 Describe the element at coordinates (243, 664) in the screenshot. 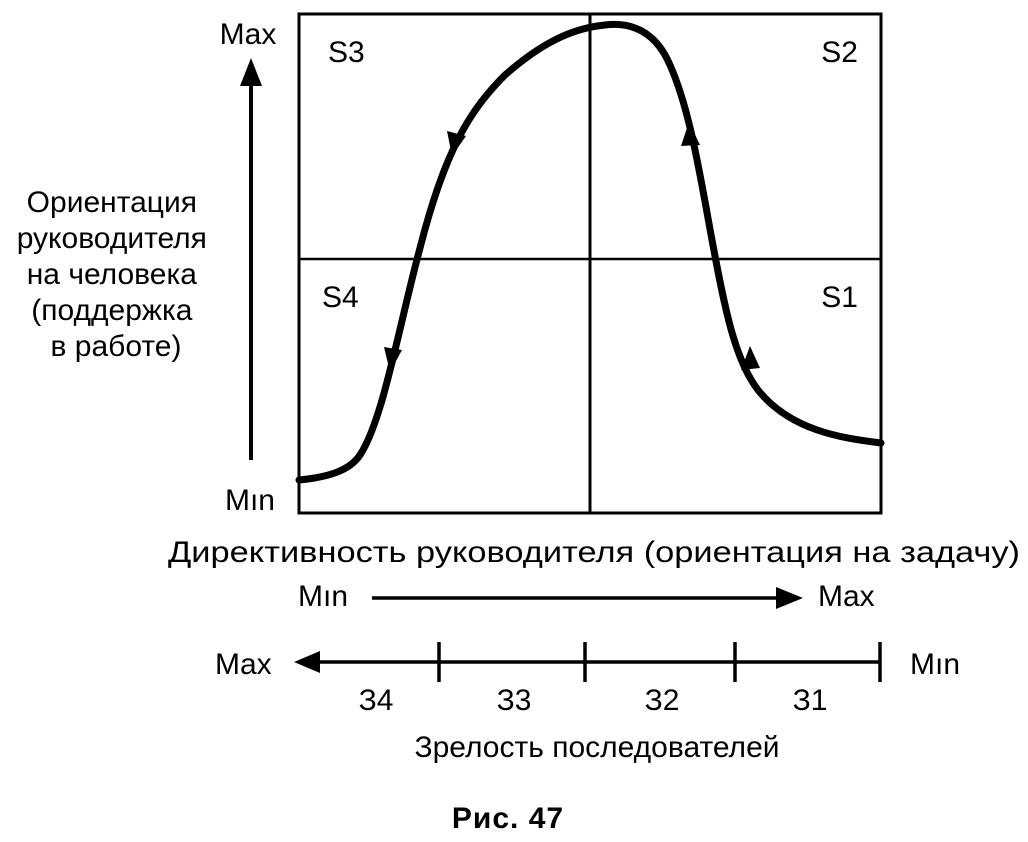

I see `maturity-scale-left-label: Max` at that location.